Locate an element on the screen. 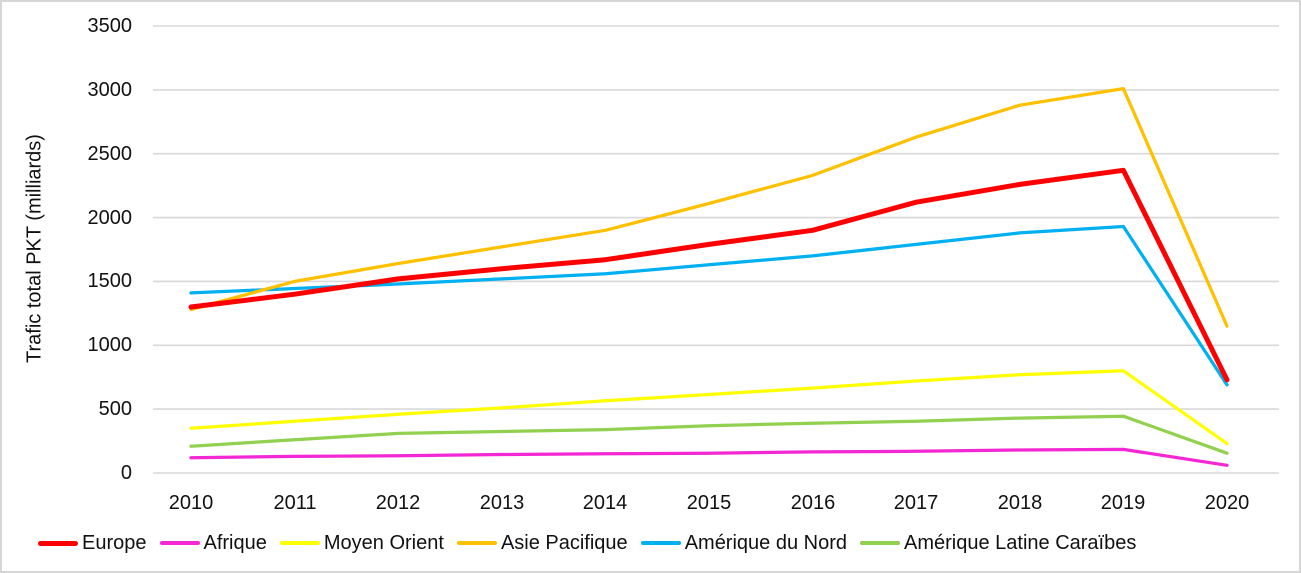  x-tick-label-2019: 2019 is located at coordinates (1123, 503).